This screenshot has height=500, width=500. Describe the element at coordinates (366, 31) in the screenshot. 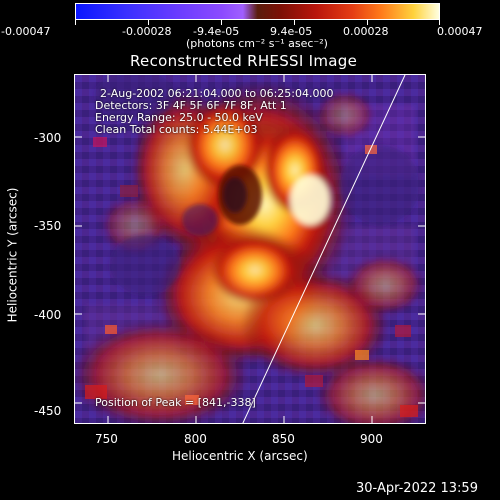

I see `colorbar-tick-label: 0.00028` at that location.